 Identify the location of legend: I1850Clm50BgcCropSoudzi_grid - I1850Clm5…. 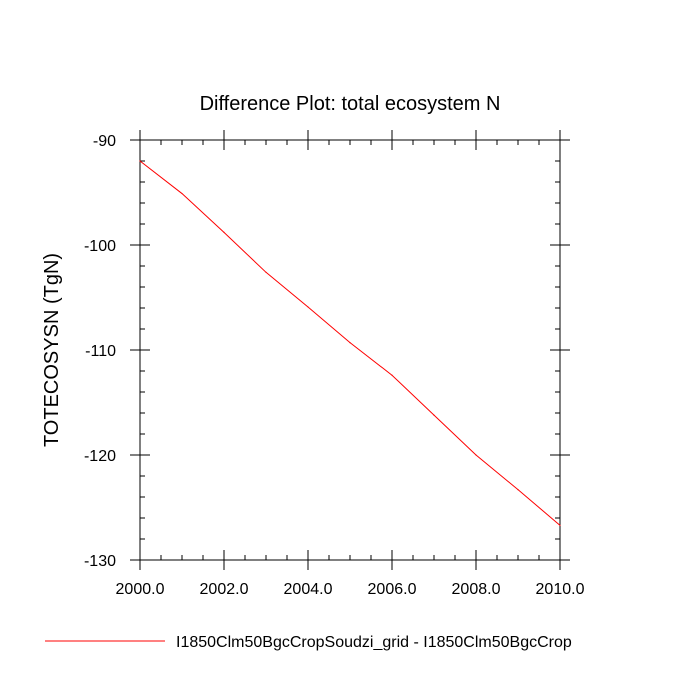
(308, 642).